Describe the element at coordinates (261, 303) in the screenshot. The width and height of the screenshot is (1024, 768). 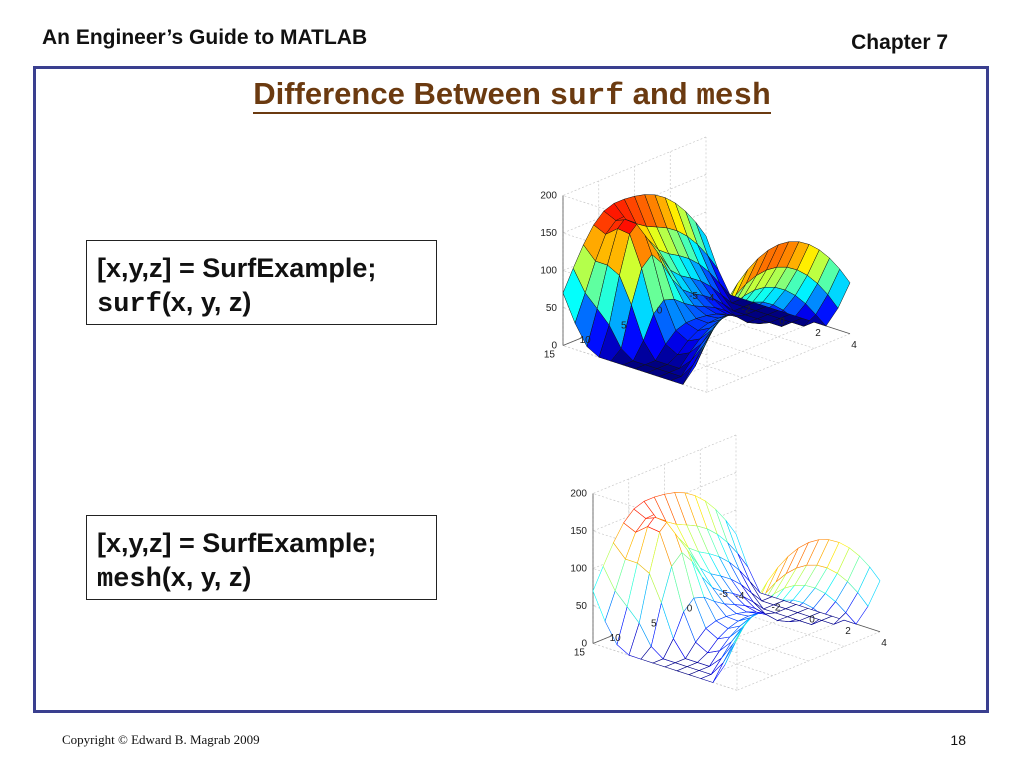
I see `surf-code-line2: surf(x, y, z)` at that location.